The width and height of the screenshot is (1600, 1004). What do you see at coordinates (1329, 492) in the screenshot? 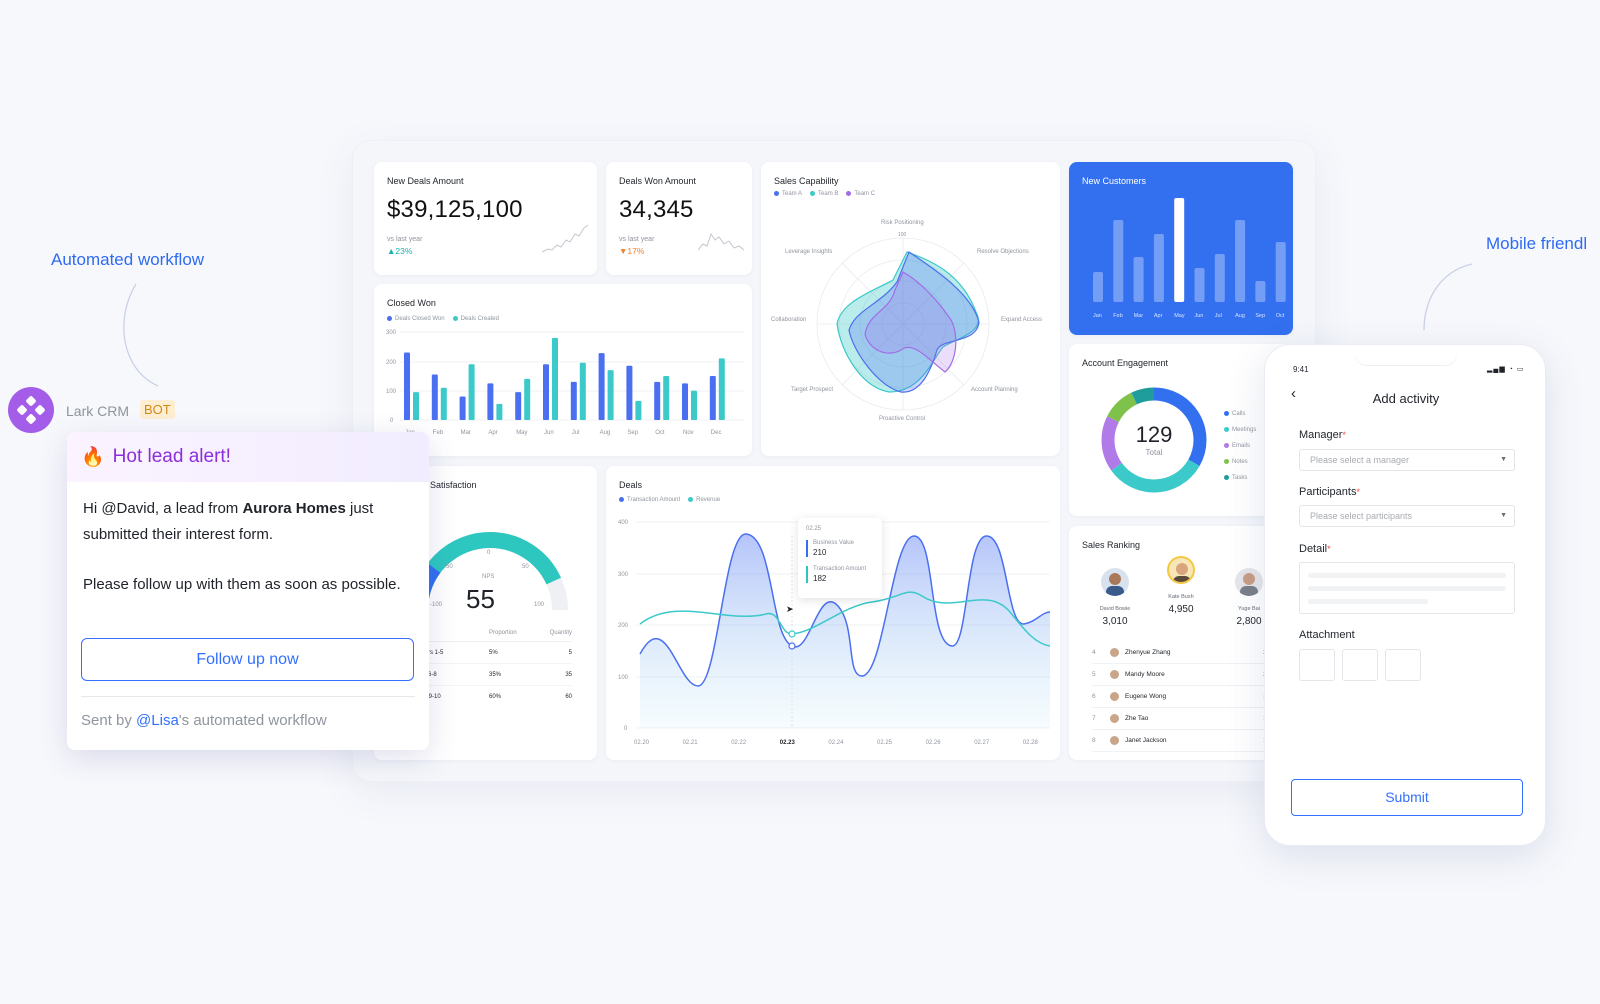
I see `participants-label: Participants*` at bounding box center [1329, 492].